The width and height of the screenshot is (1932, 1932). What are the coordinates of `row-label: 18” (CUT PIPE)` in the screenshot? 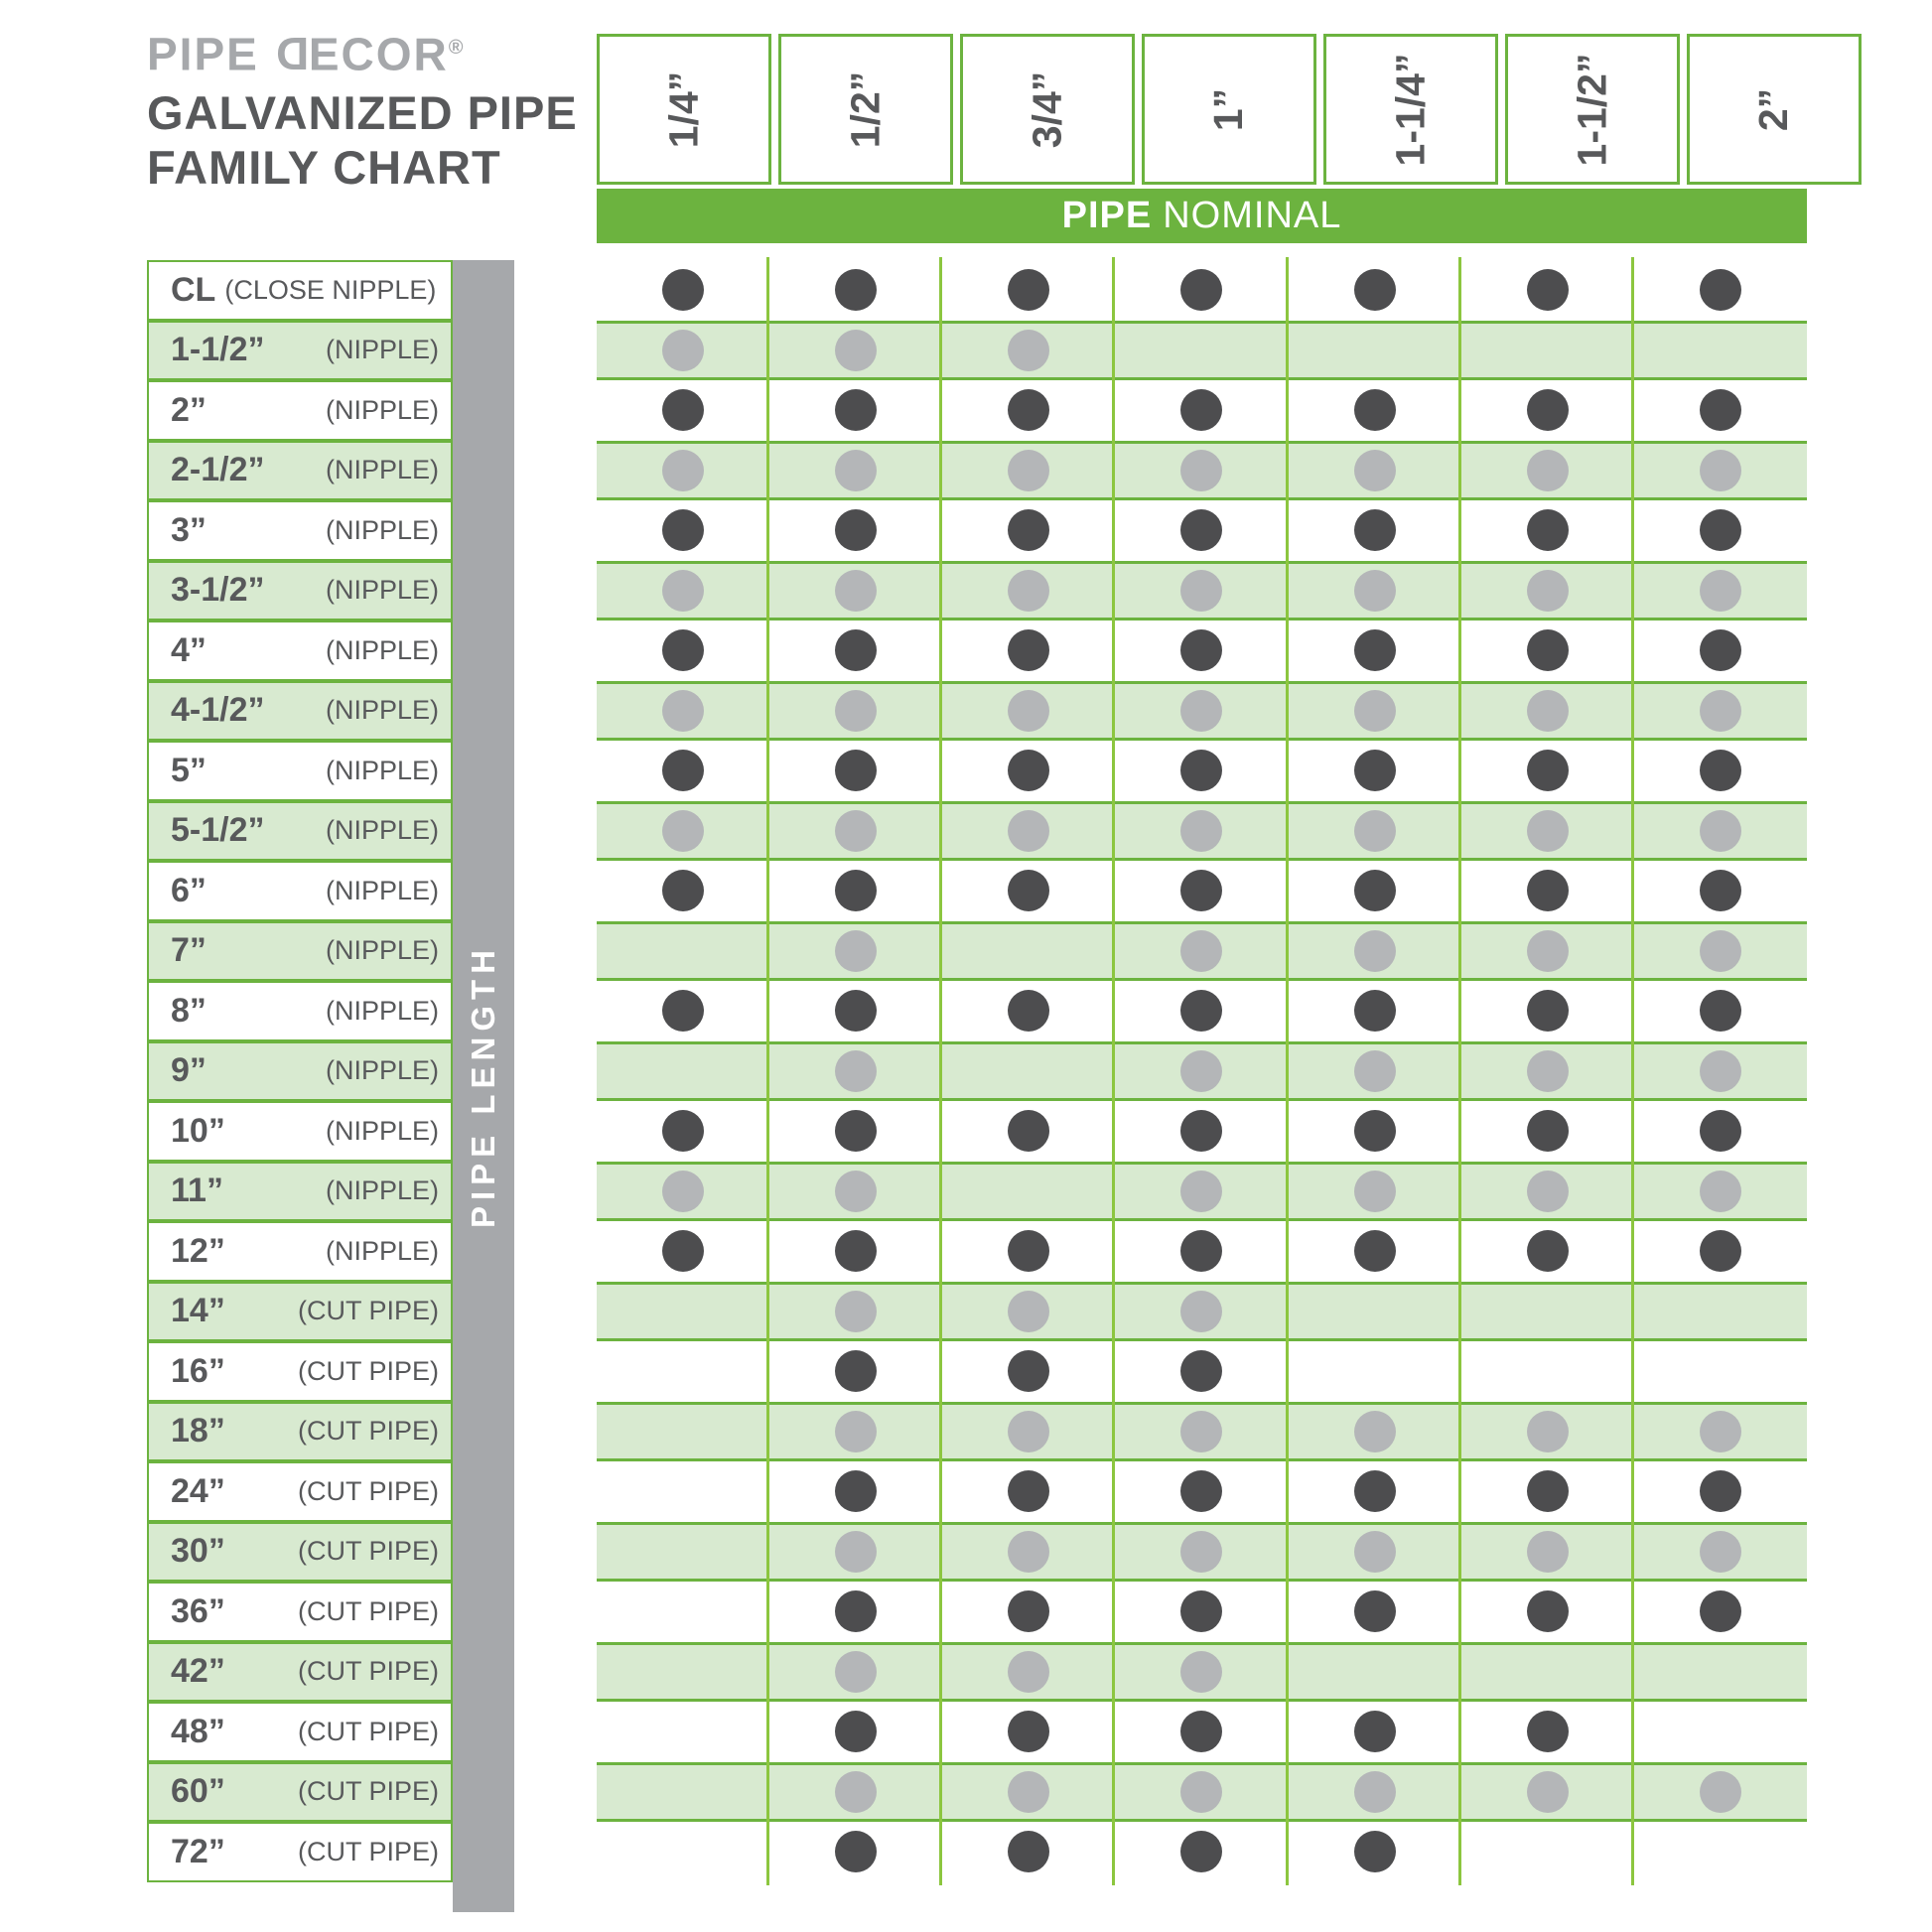 It's located at (300, 1431).